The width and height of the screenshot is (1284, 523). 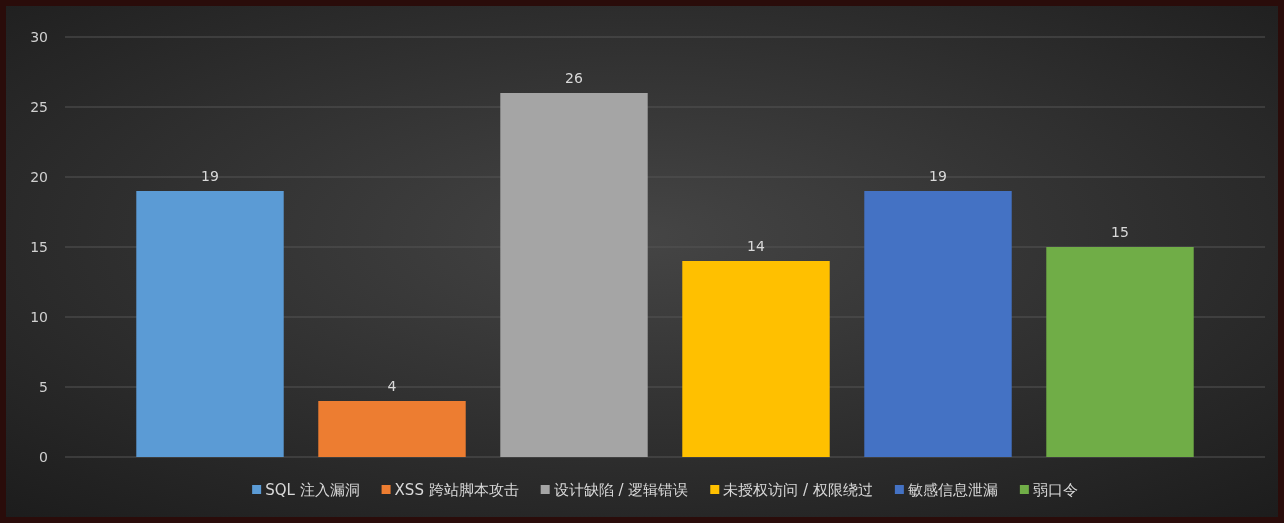 What do you see at coordinates (1120, 232) in the screenshot?
I see `data-label: 15` at bounding box center [1120, 232].